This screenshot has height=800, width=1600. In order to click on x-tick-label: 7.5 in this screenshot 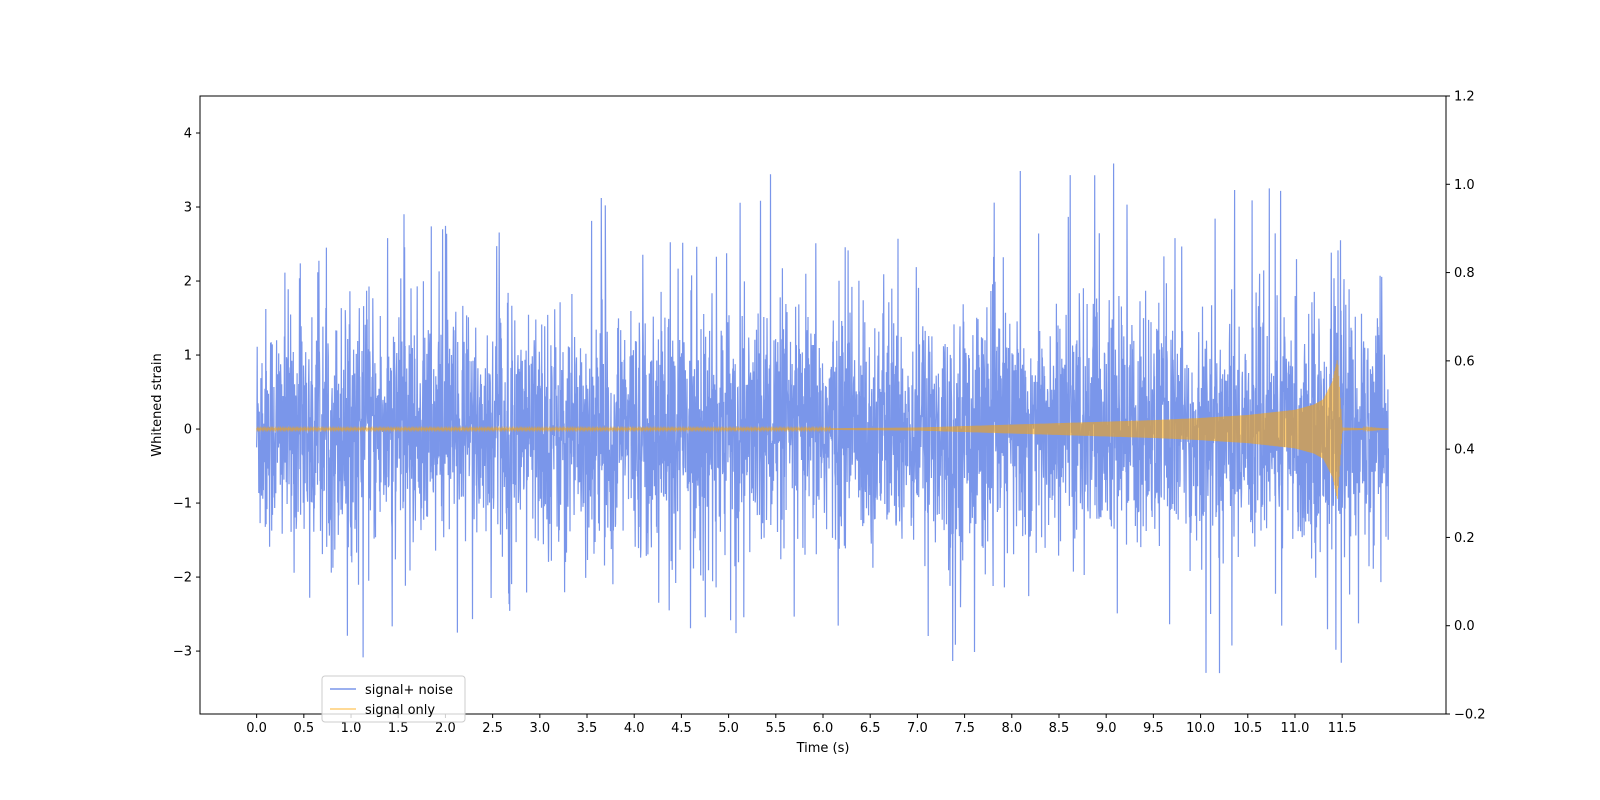, I will do `click(964, 728)`.